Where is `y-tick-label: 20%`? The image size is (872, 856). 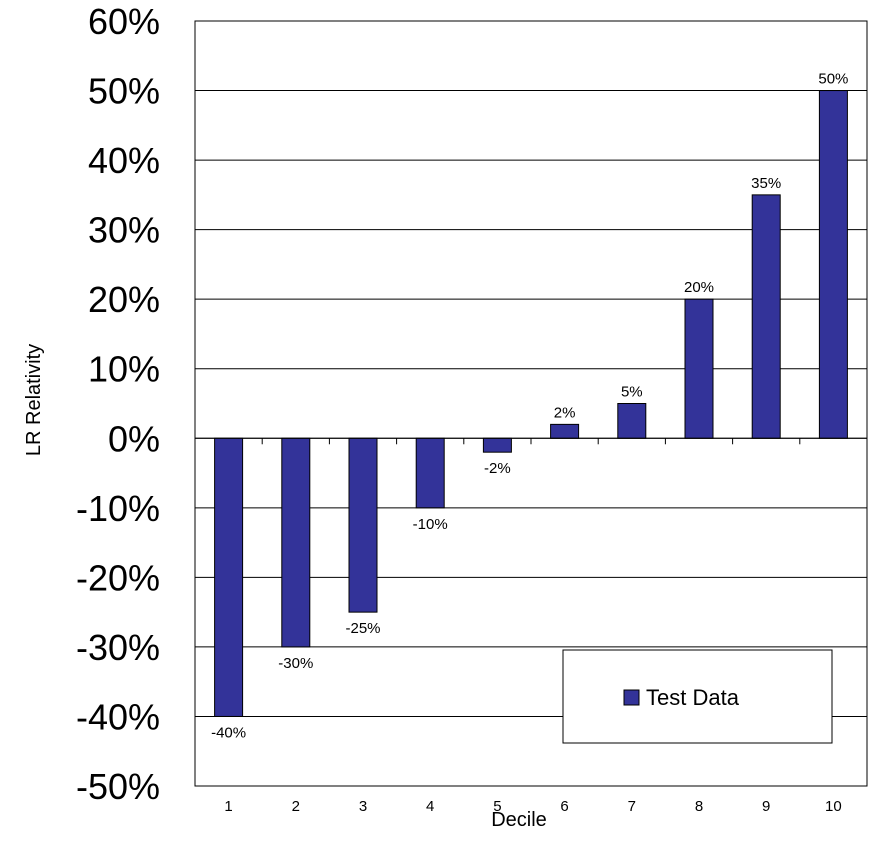
y-tick-label: 20% is located at coordinates (124, 299).